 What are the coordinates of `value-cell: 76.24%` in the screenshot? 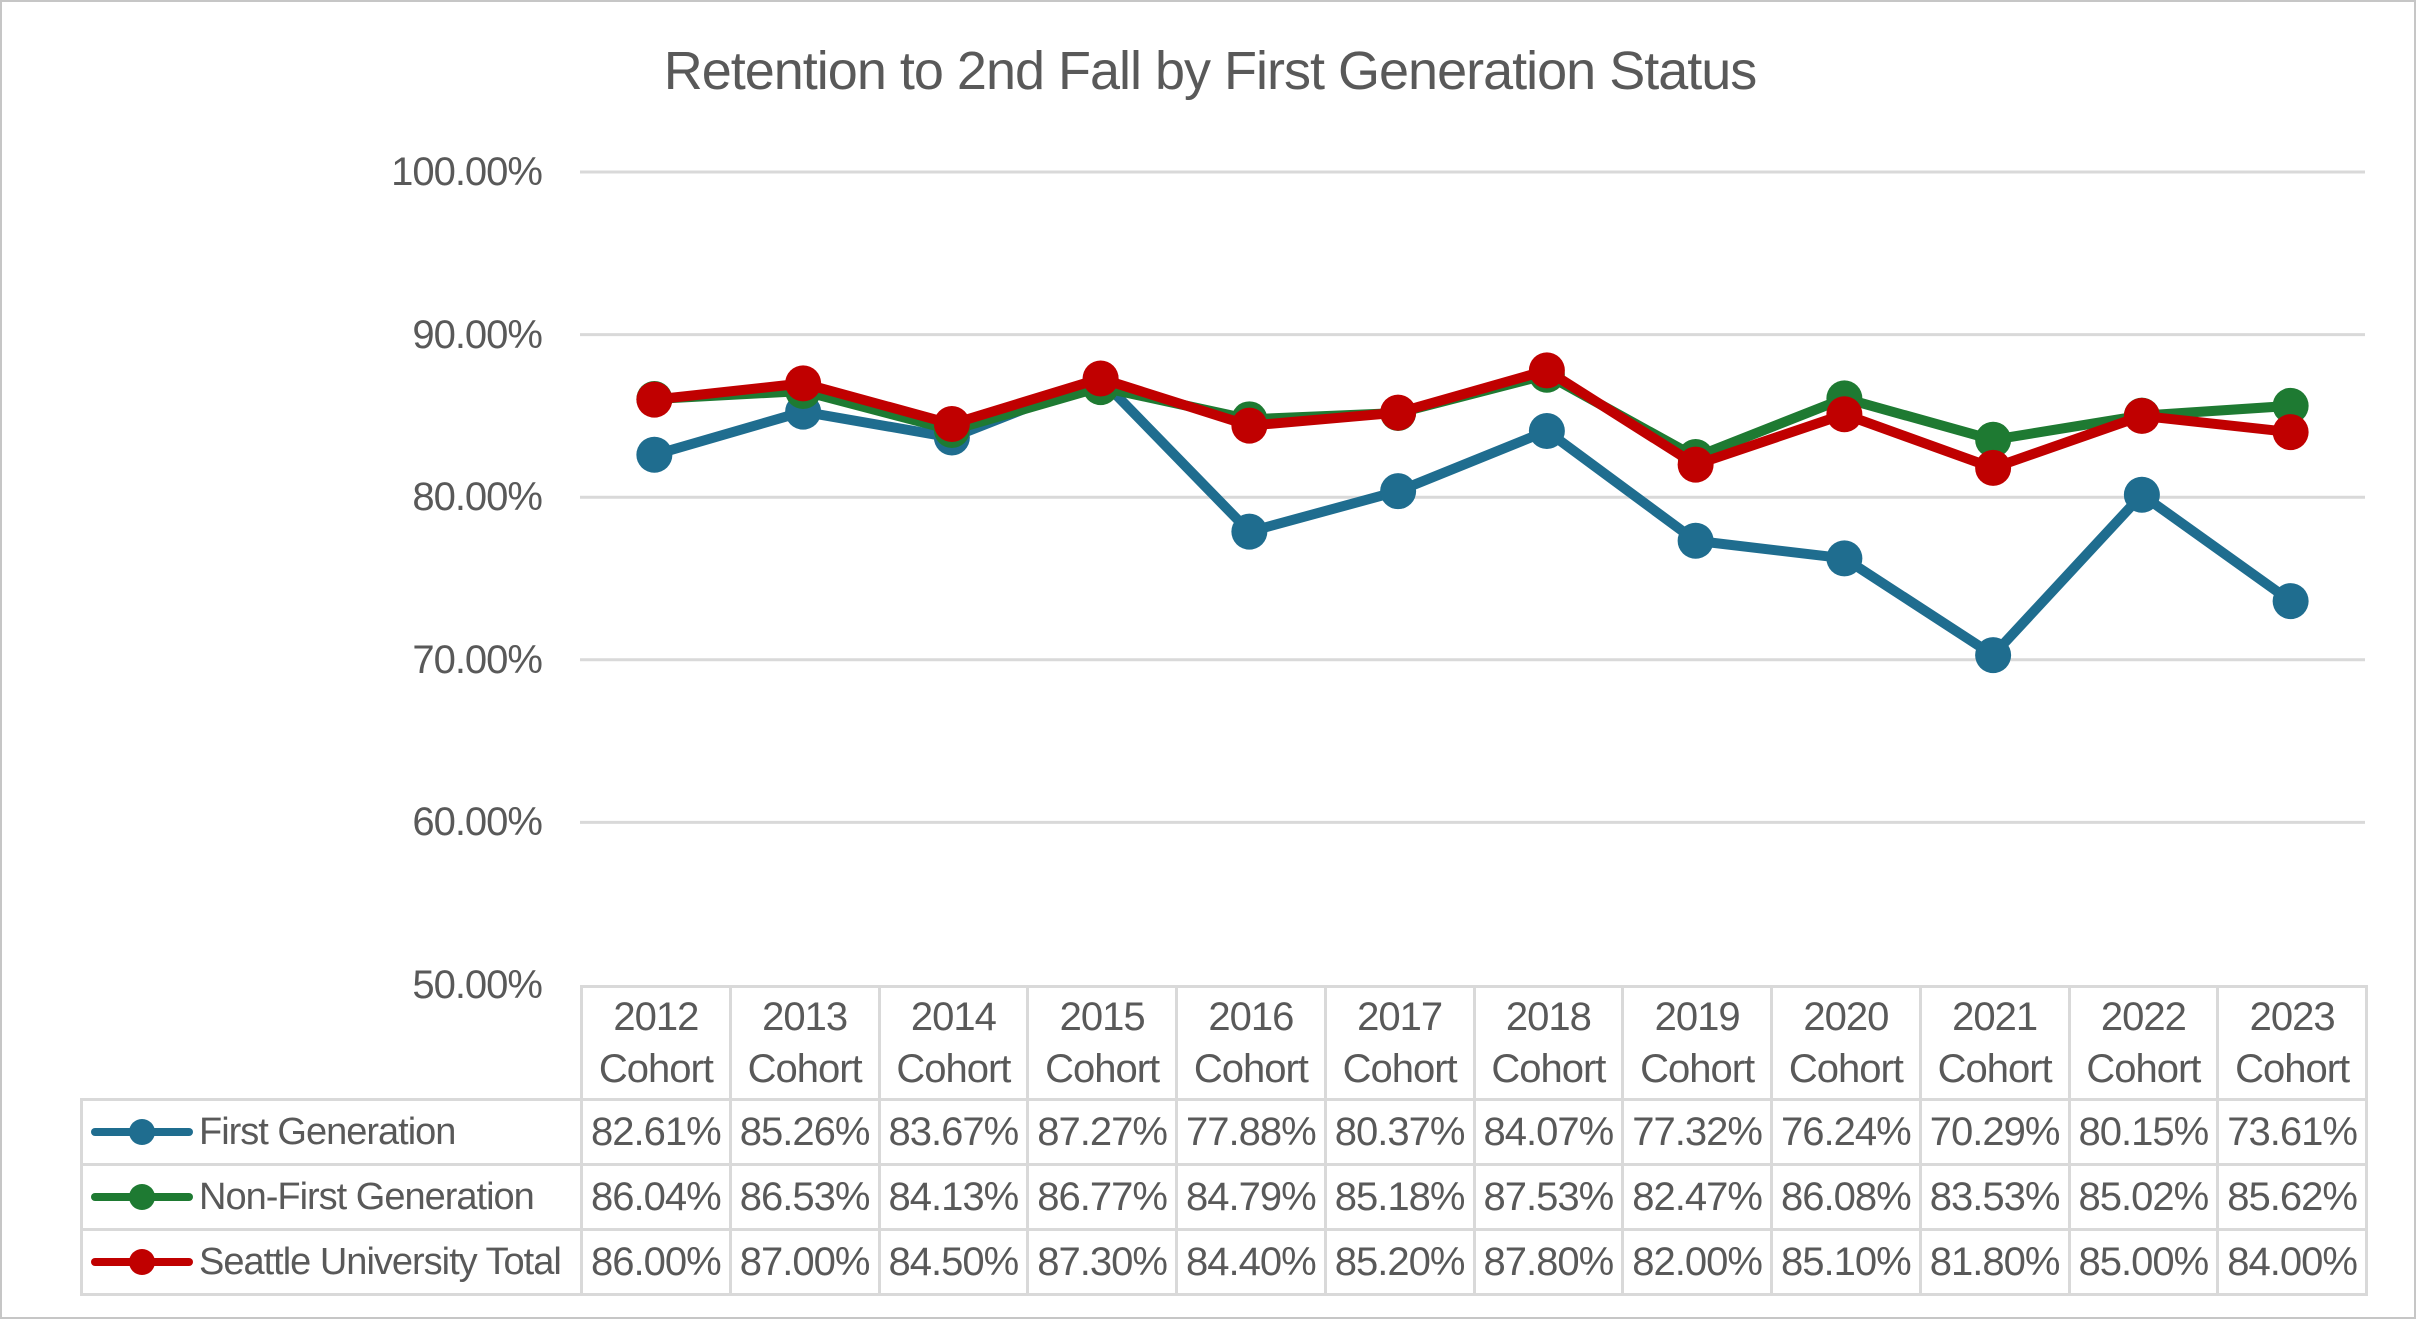 It's located at (1846, 1132).